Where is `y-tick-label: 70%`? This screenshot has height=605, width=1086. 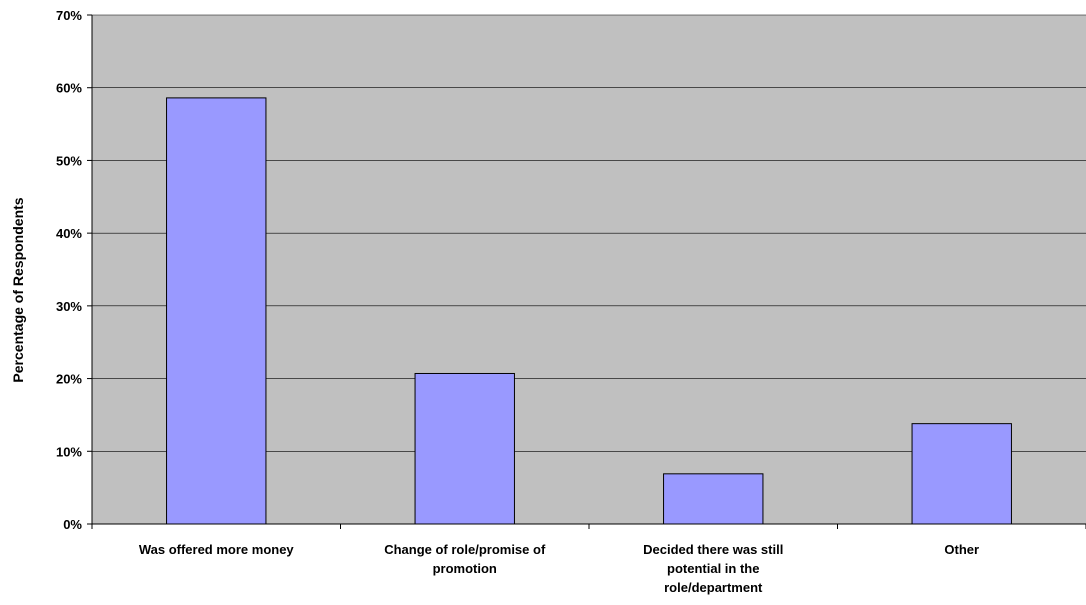 y-tick-label: 70% is located at coordinates (69, 15).